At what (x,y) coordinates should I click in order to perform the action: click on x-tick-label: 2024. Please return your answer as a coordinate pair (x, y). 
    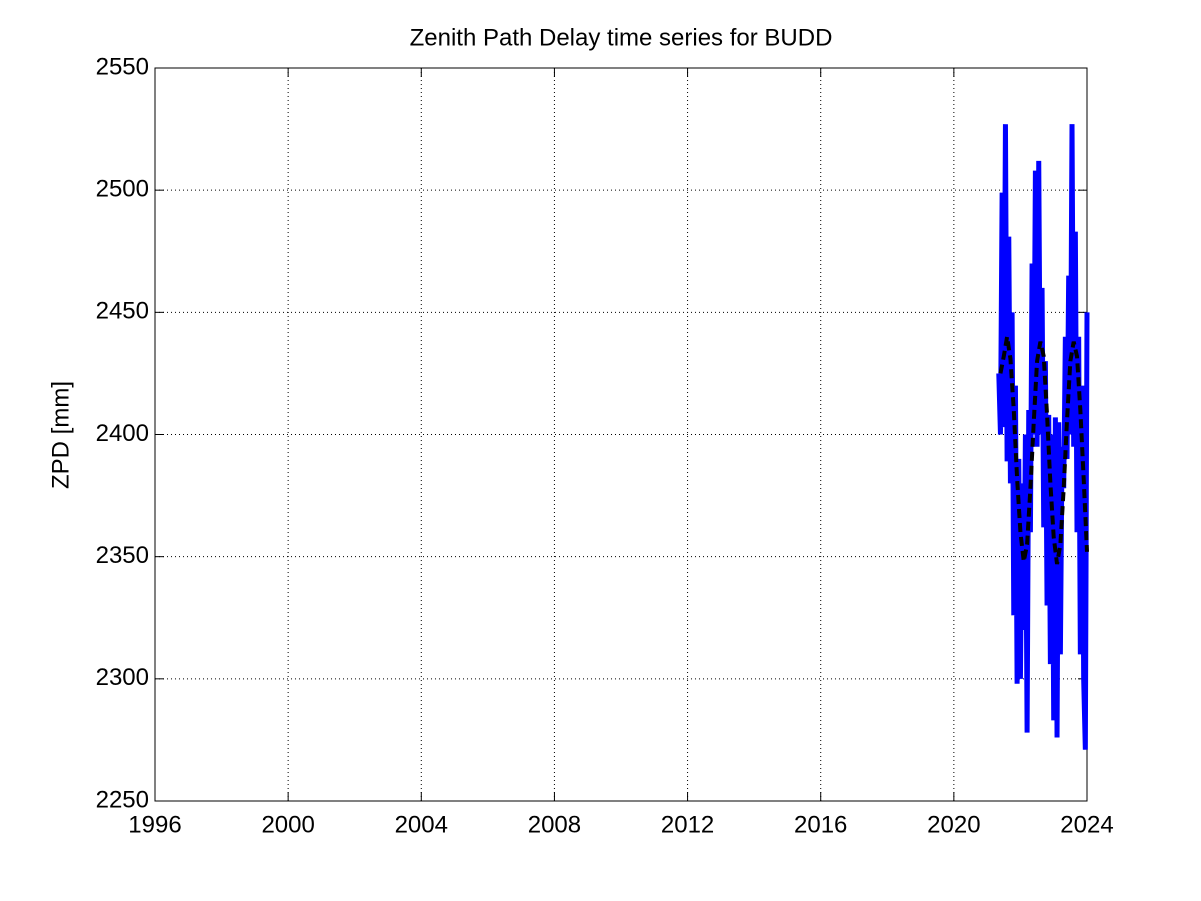
    Looking at the image, I should click on (1086, 824).